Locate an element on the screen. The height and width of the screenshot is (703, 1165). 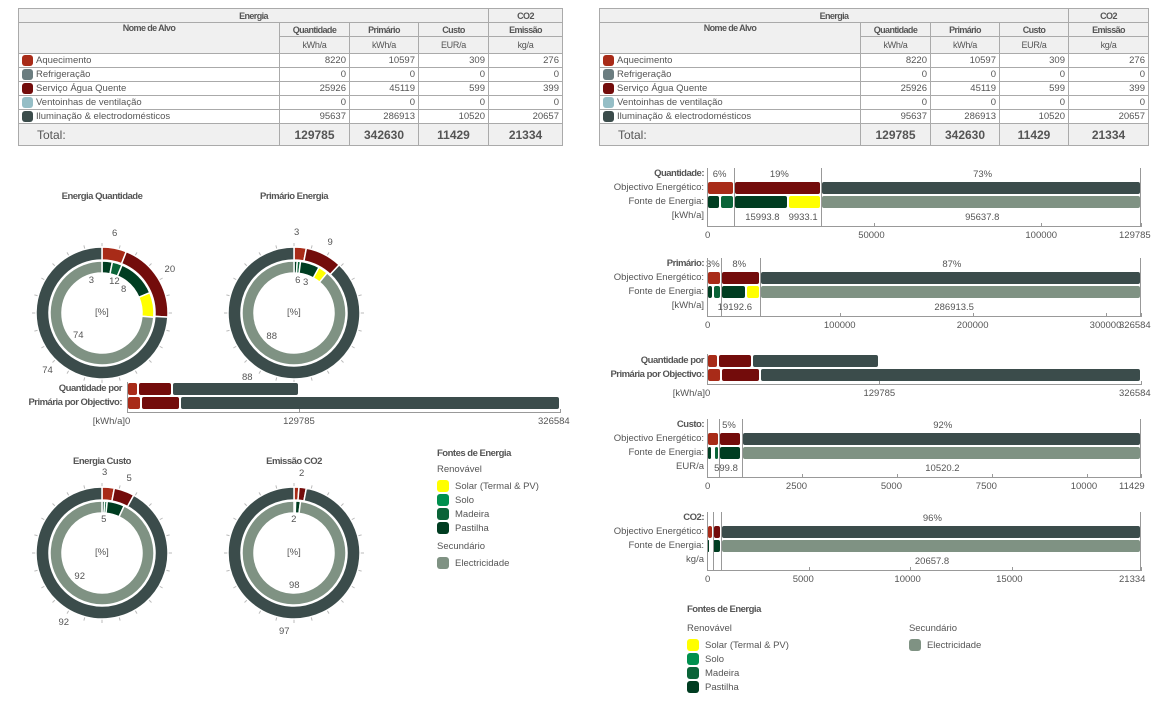
percent-label: 6% is located at coordinates (719, 174).